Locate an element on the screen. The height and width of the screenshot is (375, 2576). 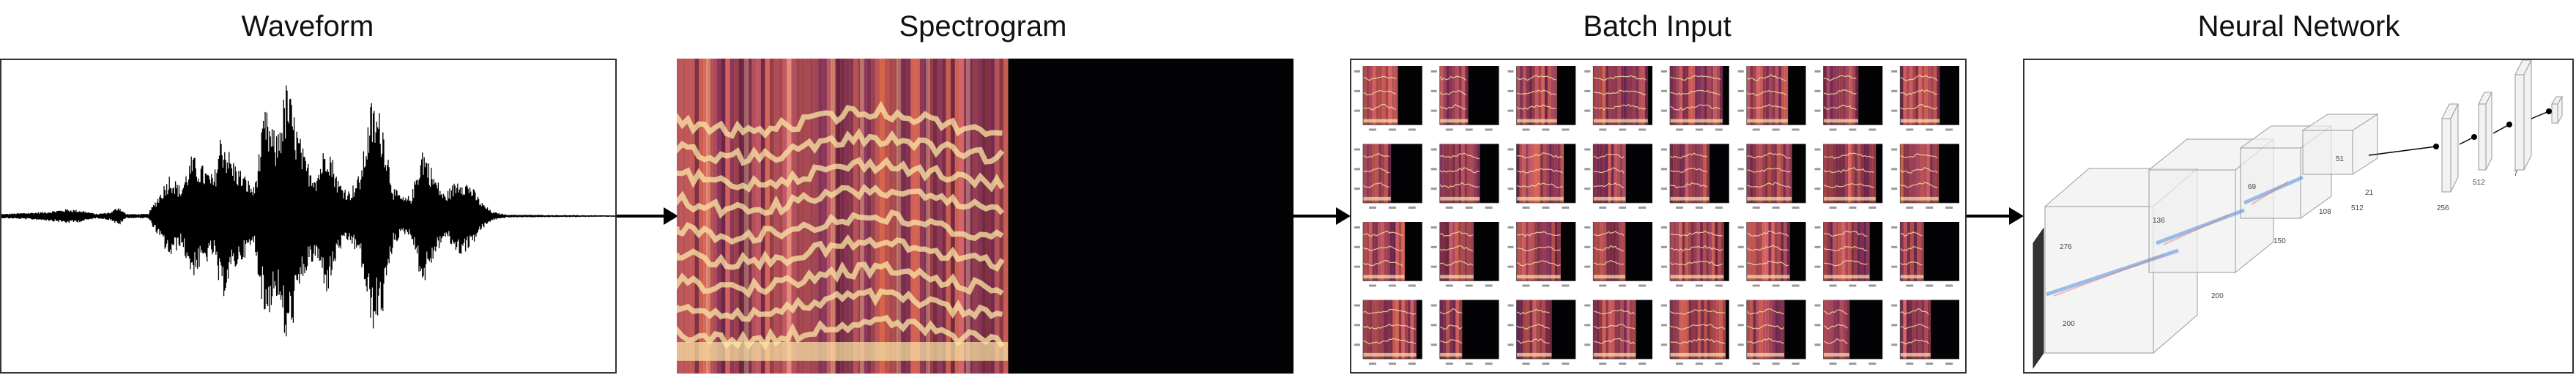
layer-dimension-label: 256 is located at coordinates (2443, 208).